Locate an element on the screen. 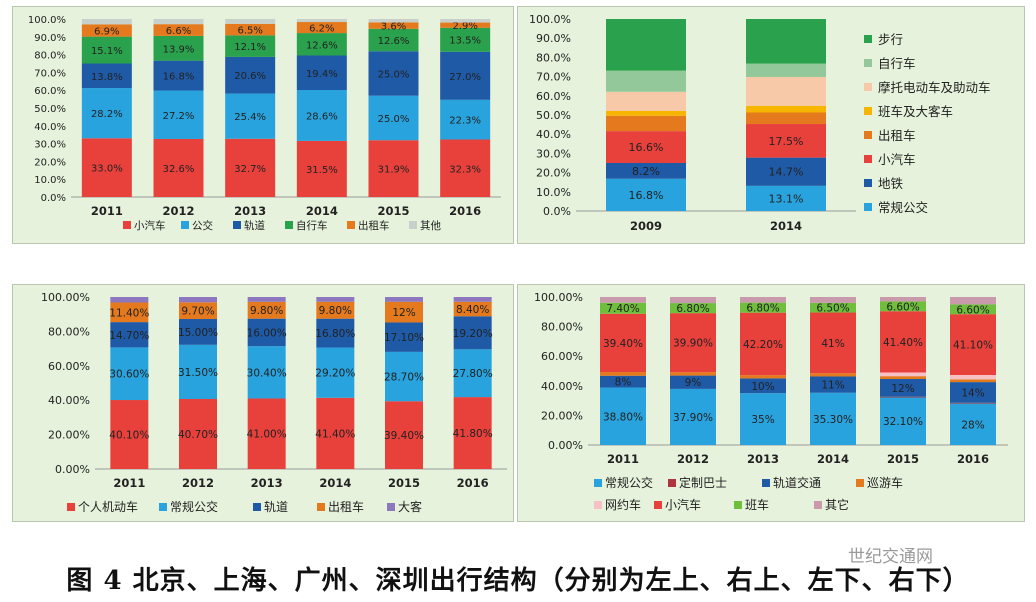  y-tick-label: 100.0% is located at coordinates (550, 19).